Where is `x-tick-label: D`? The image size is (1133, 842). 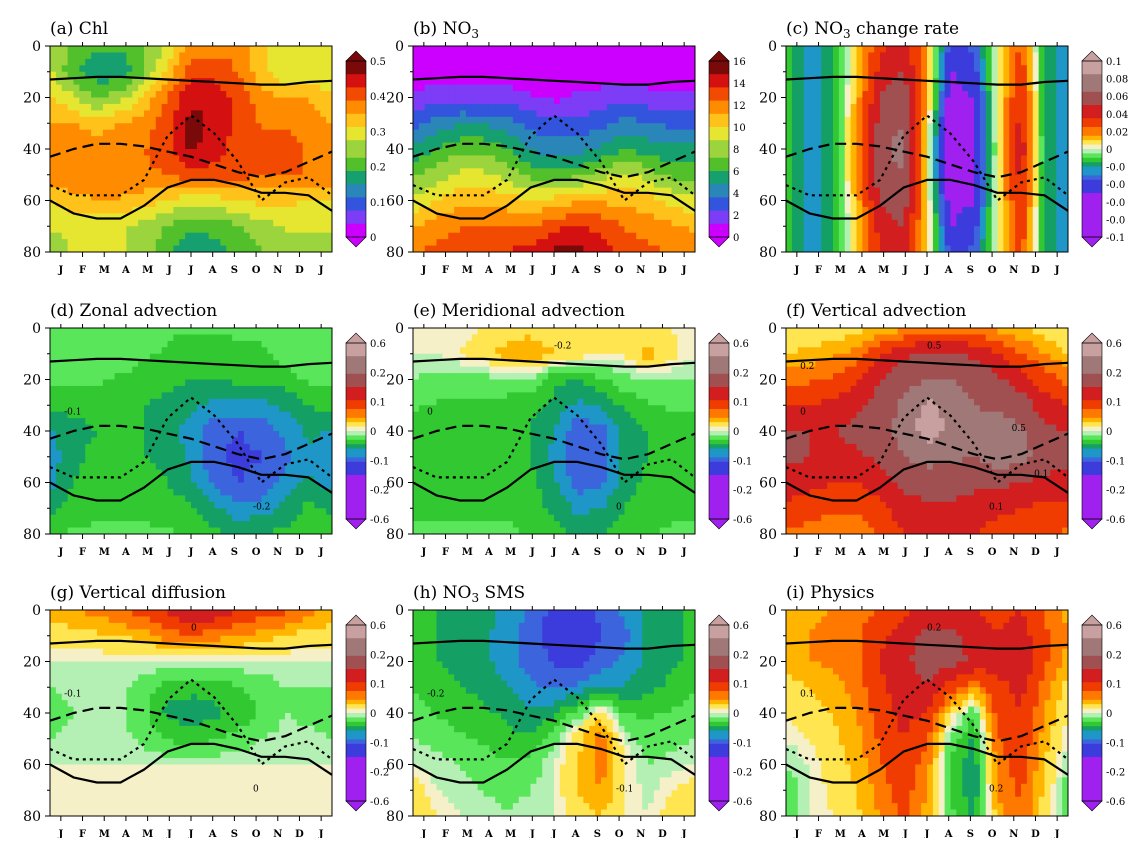 x-tick-label: D is located at coordinates (662, 270).